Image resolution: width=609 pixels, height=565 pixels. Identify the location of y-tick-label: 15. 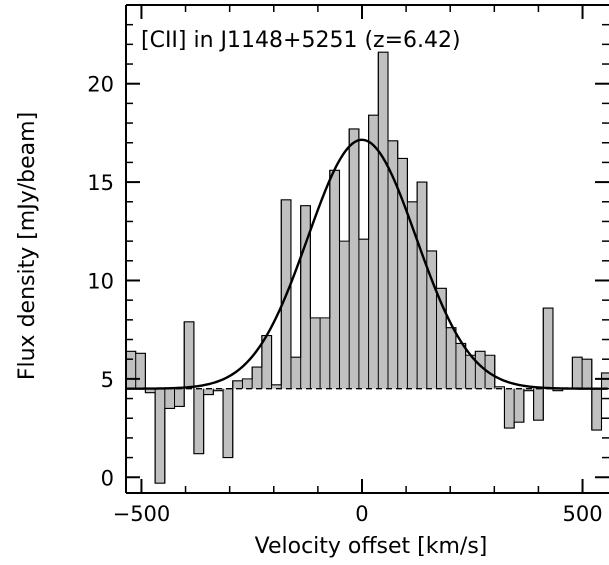
(100, 183).